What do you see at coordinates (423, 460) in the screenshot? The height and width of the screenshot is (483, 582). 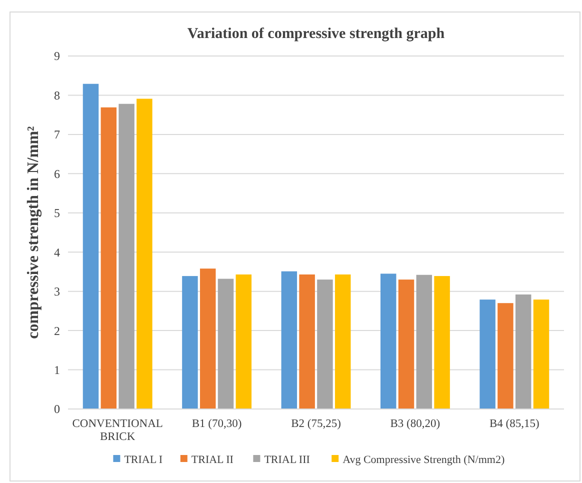 I see `legend-label: Avg Compressive Strength (N/mm2)` at bounding box center [423, 460].